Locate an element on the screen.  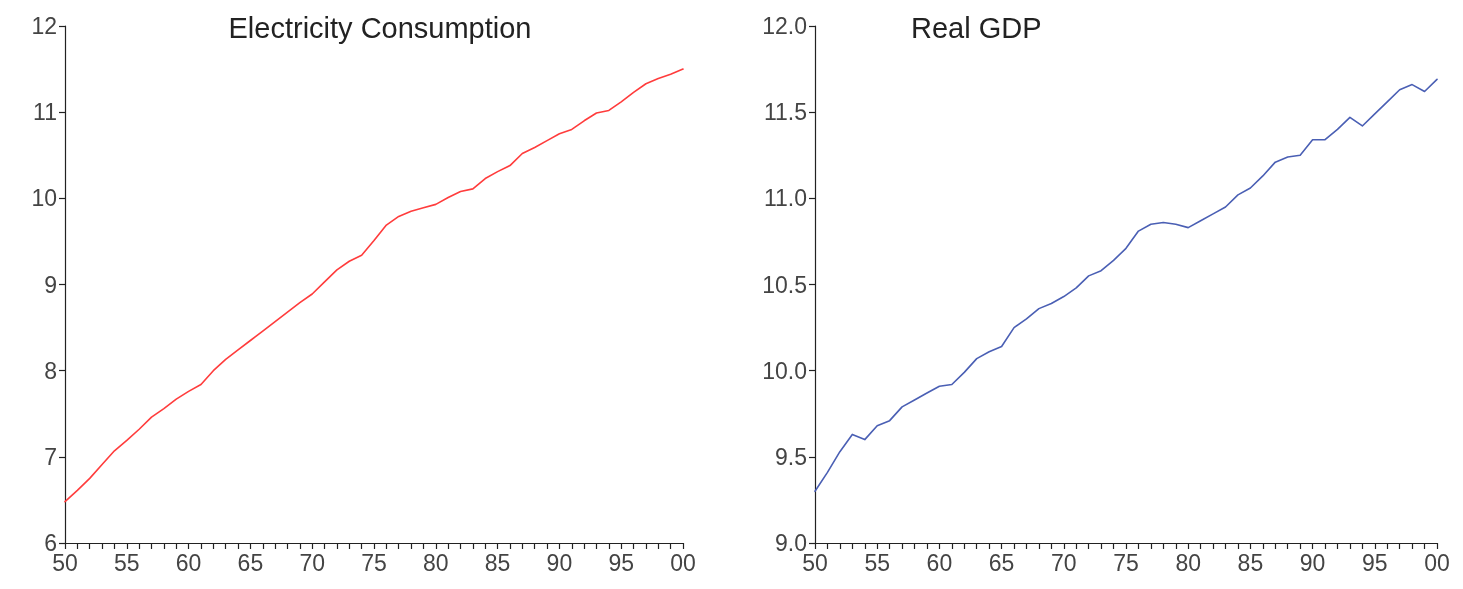
y-tick-label: 11 is located at coordinates (45, 112).